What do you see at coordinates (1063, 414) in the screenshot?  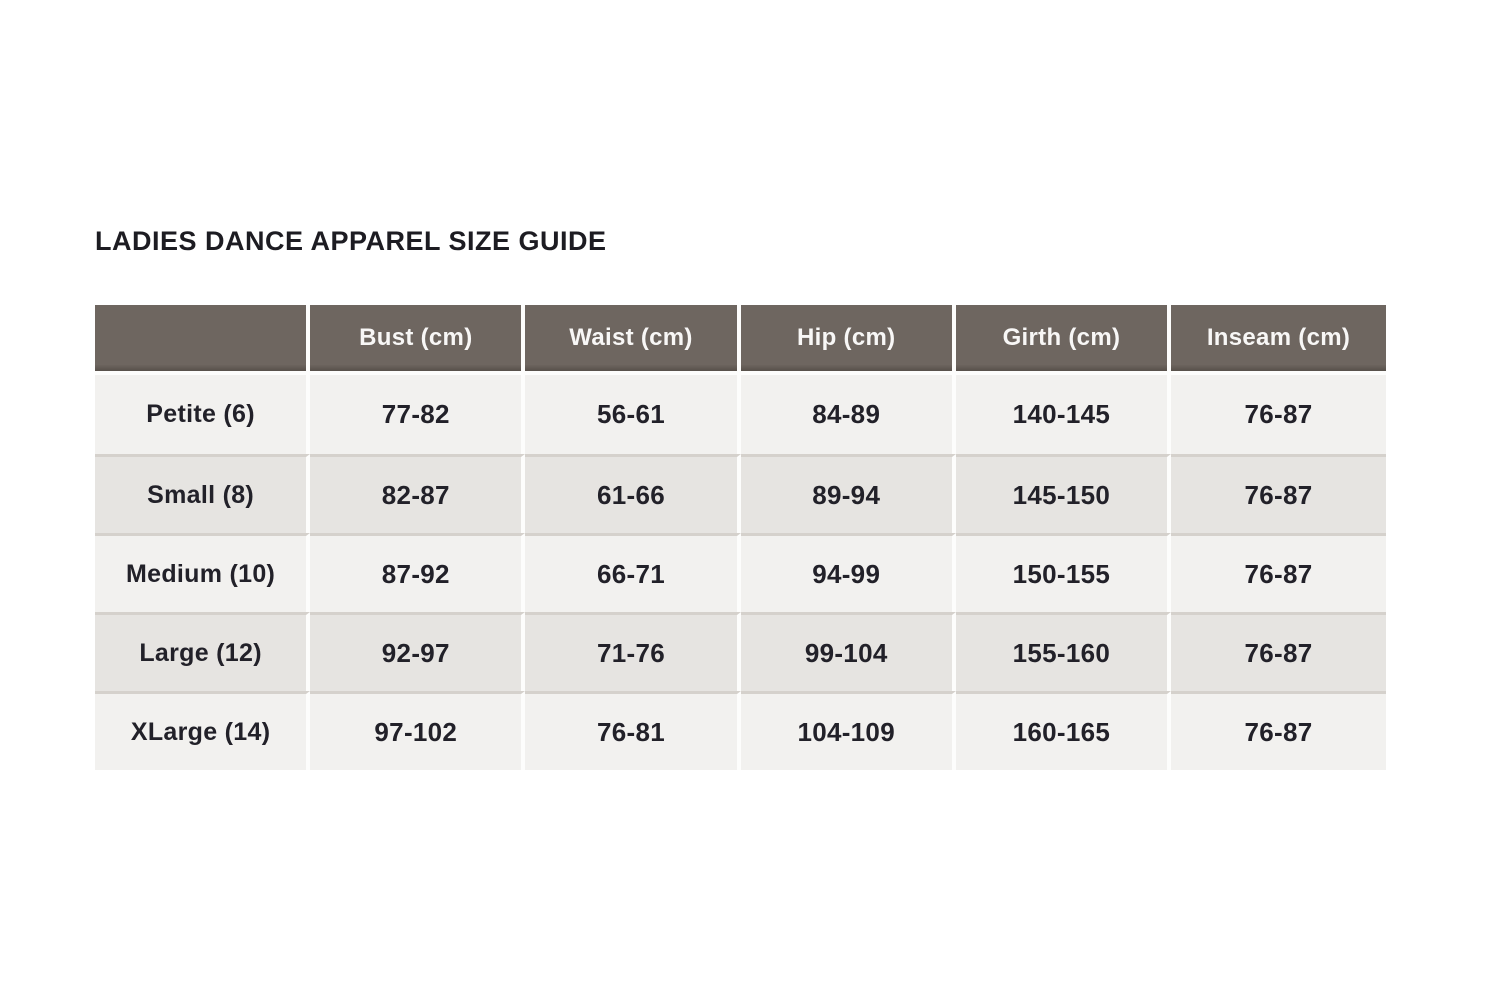 I see `size-cell-girth: 140-145` at bounding box center [1063, 414].